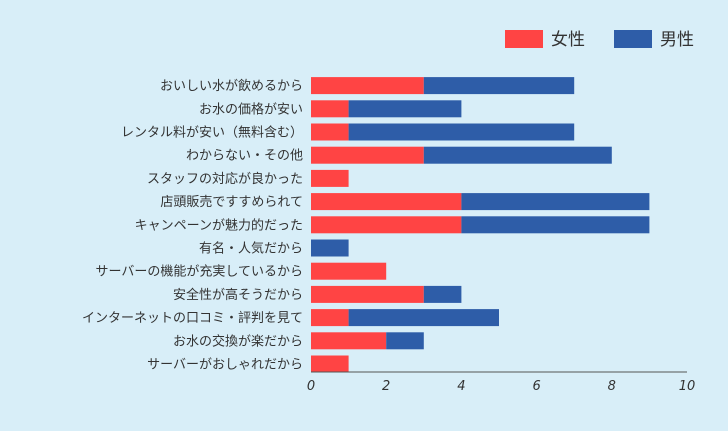 This screenshot has width=728, height=431. Describe the element at coordinates (501, 386) in the screenshot. I see `x-axis-ticks: 0 2 4 6 8 10` at that location.